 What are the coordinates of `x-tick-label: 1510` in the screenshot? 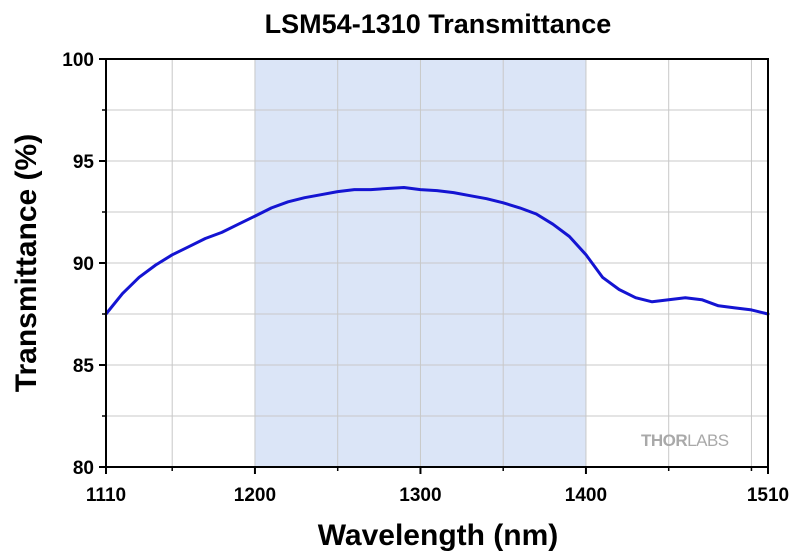 It's located at (768, 495).